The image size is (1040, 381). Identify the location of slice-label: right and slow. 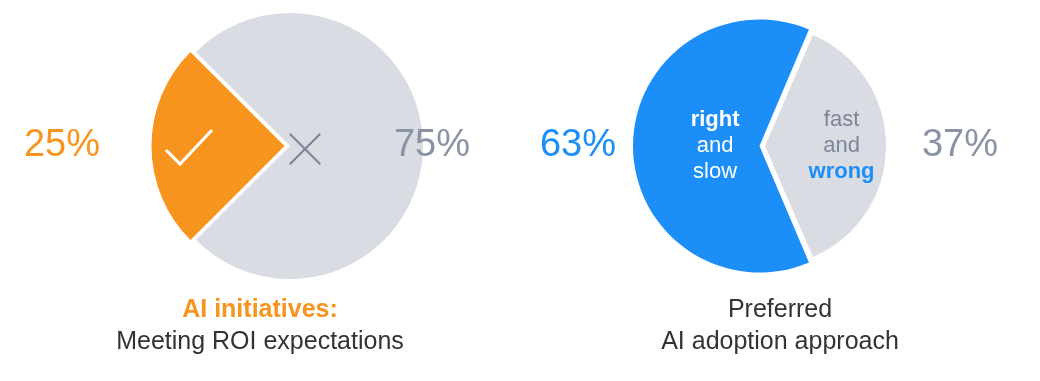
(715, 145).